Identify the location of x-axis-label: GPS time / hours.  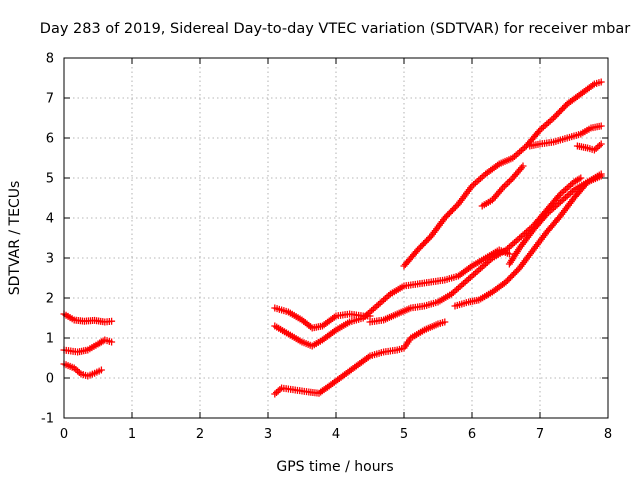
(334, 467).